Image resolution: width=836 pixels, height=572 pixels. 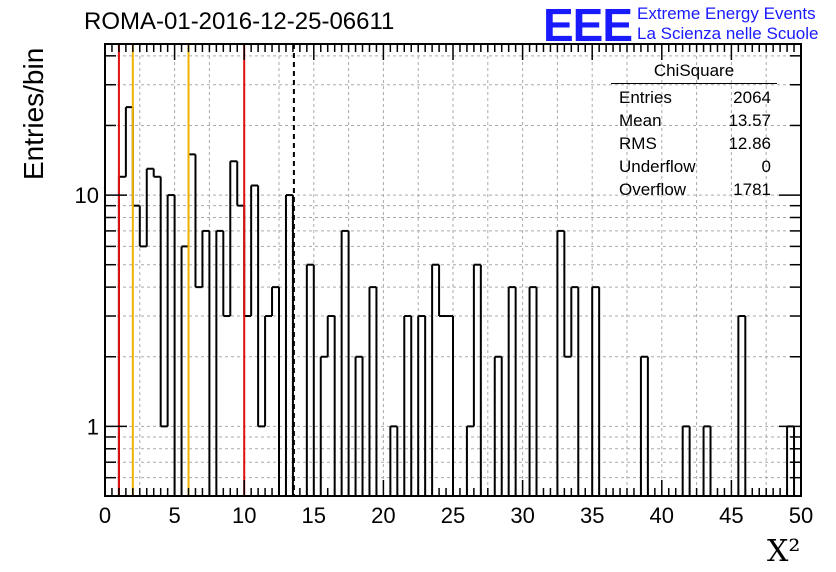 I want to click on y-tick-label: 1, so click(x=93, y=426).